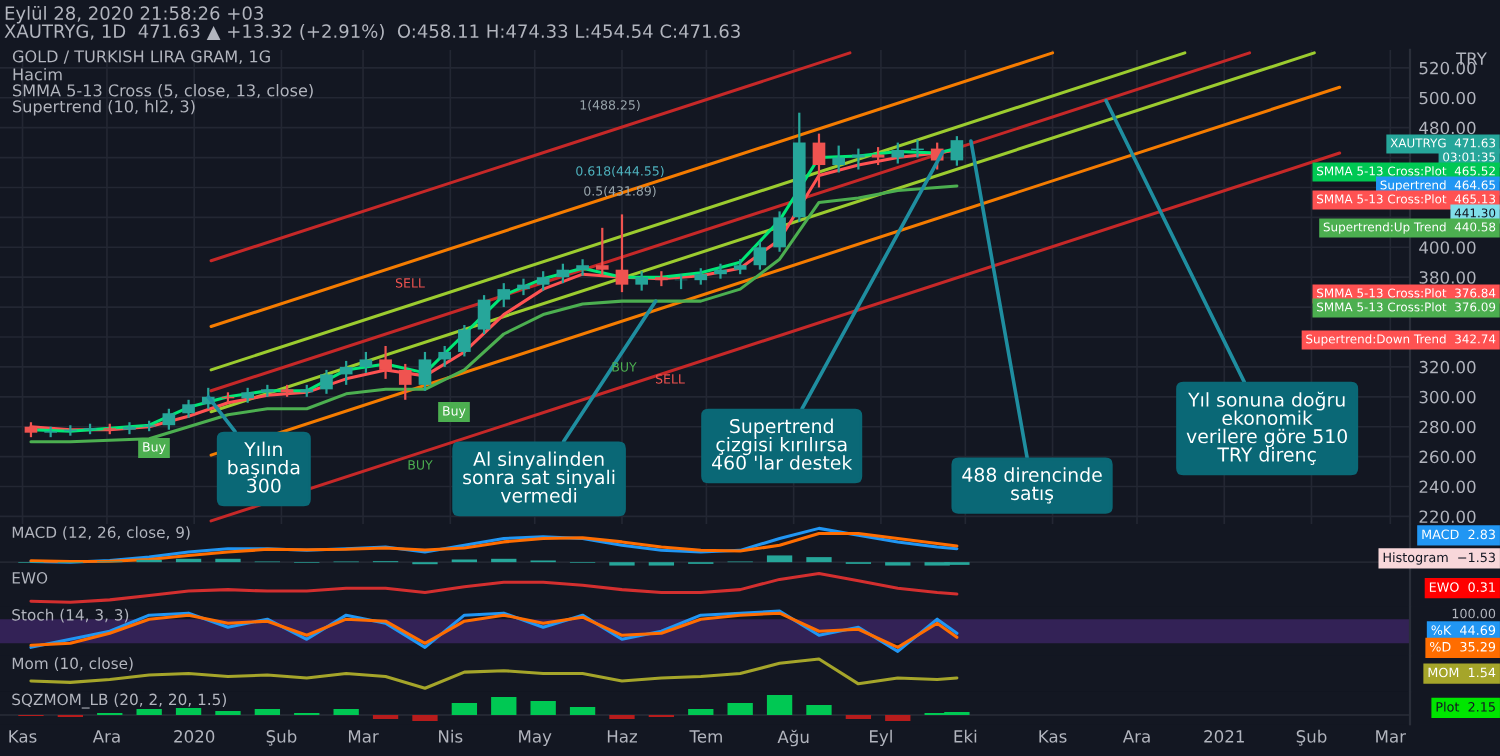 Image resolution: width=1500 pixels, height=756 pixels. I want to click on y-tick-label: 500.00, so click(1447, 98).